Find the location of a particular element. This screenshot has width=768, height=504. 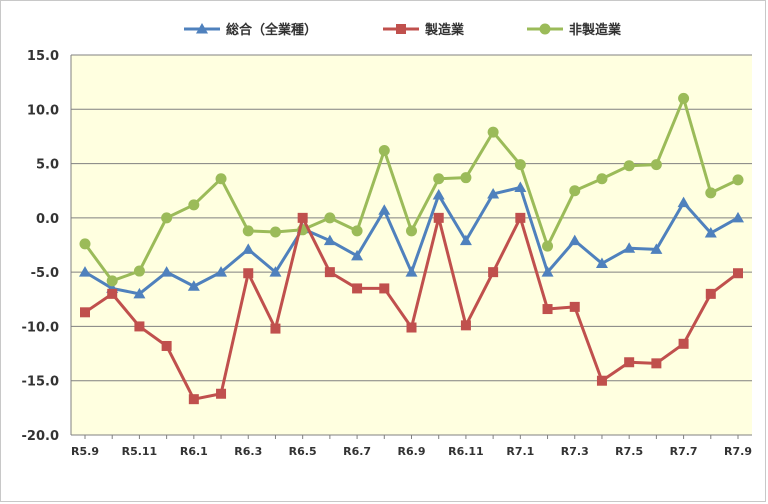

x-tick-label: R6.3 is located at coordinates (248, 451).